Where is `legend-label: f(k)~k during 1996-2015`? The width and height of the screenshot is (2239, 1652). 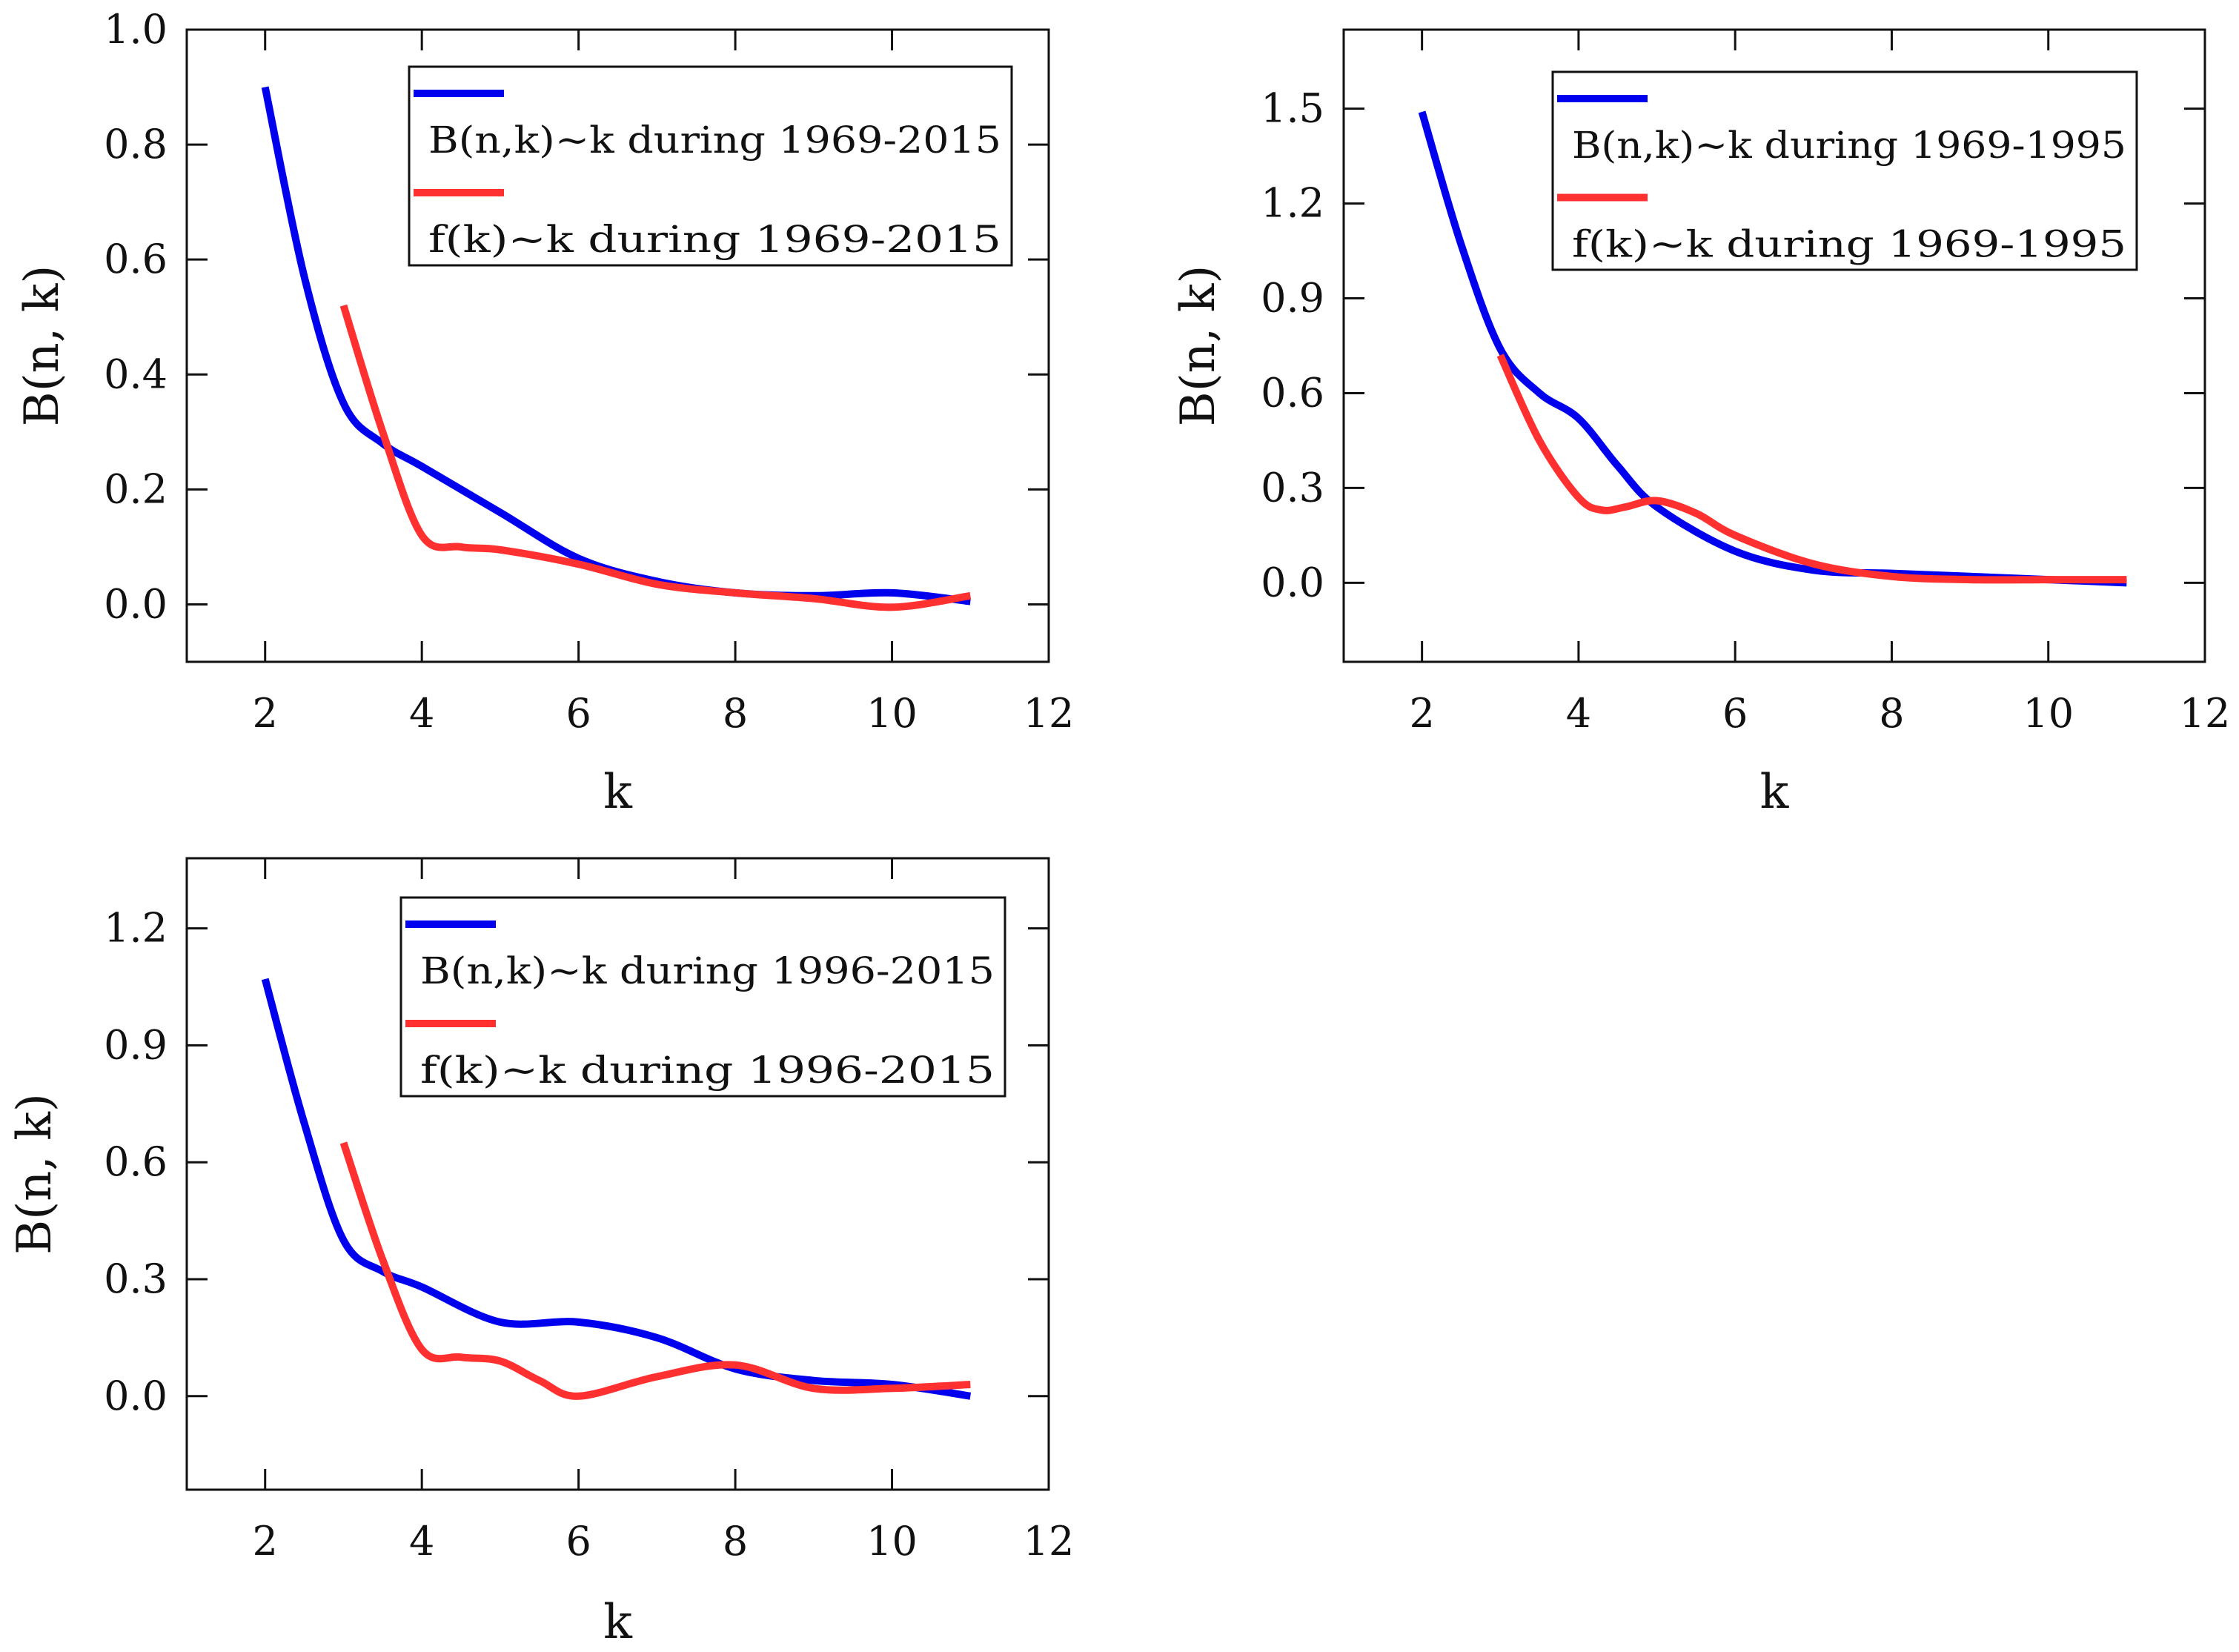 legend-label: f(k)~k during 1996-2015 is located at coordinates (707, 1070).